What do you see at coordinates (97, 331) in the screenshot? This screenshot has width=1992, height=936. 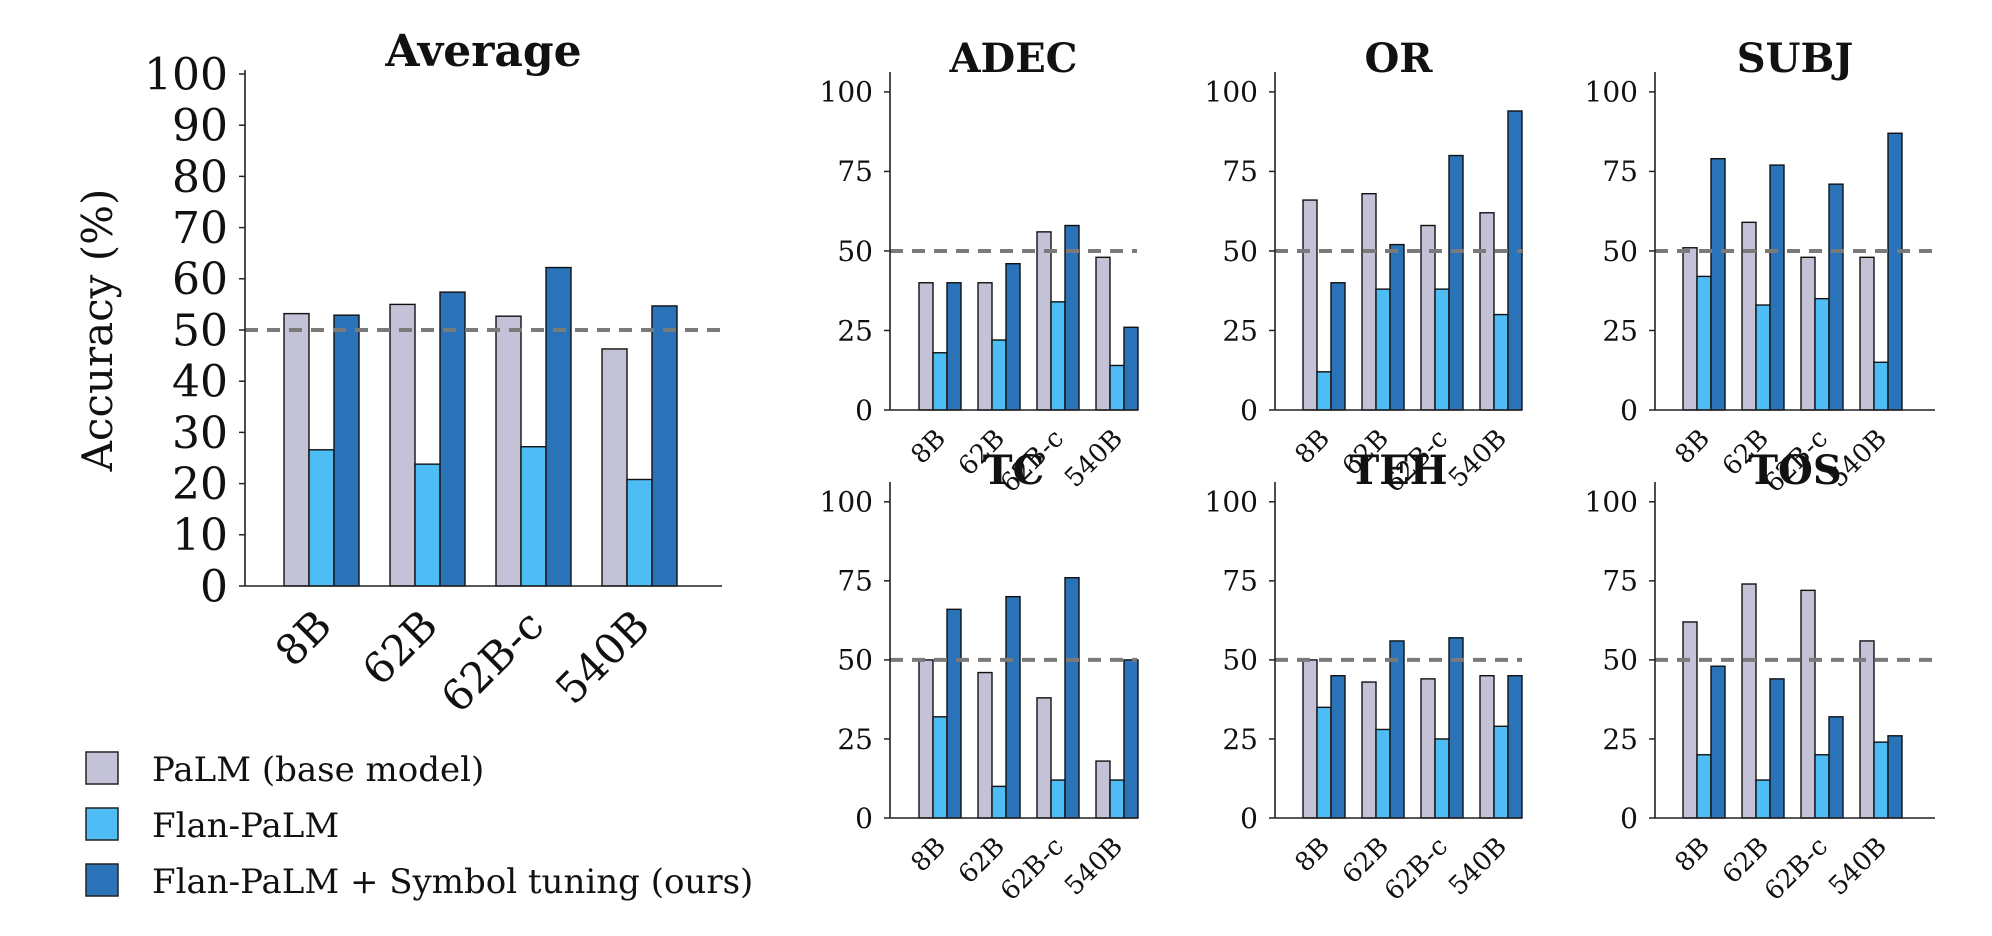 I see `y-axis-label: Accuracy (%)` at bounding box center [97, 331].